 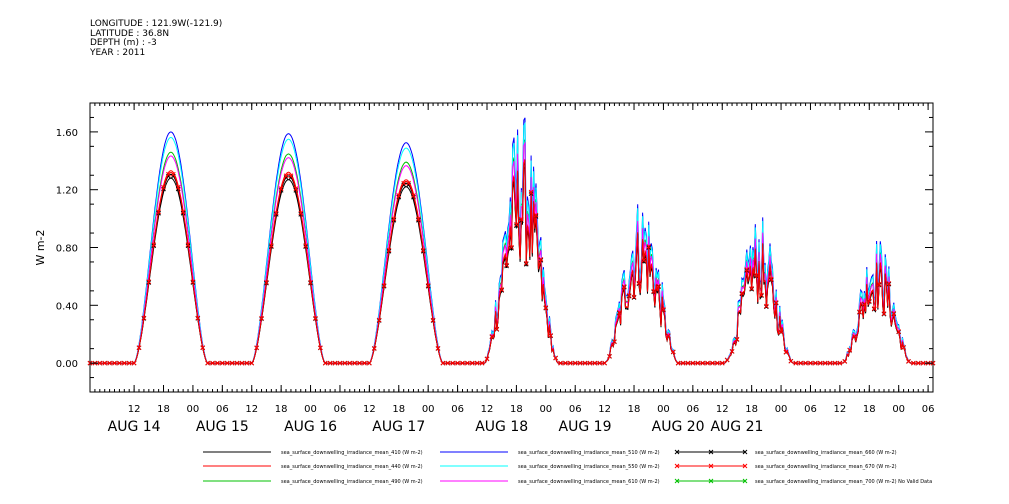 I want to click on x-day-label: AUG 16, so click(x=310, y=427).